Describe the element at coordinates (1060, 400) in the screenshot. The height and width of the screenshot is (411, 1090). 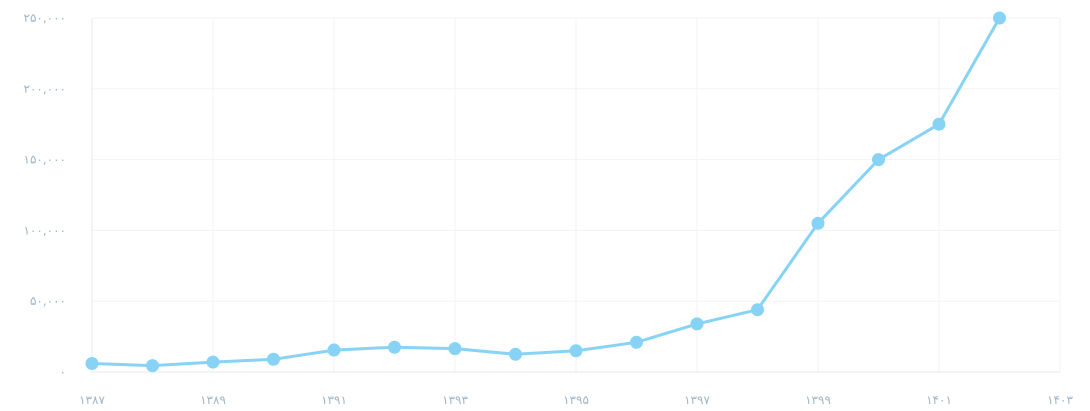
I see `x-tick-label: ۱۴۰۳` at that location.